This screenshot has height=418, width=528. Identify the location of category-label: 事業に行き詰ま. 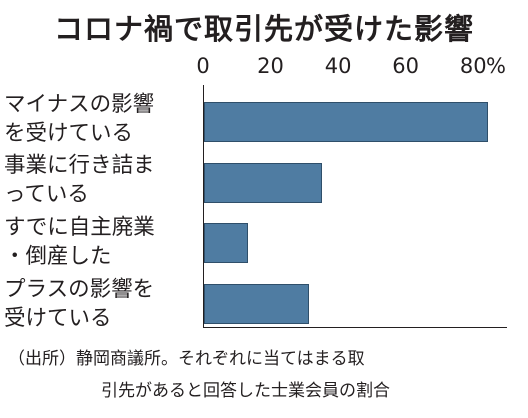
(79, 165).